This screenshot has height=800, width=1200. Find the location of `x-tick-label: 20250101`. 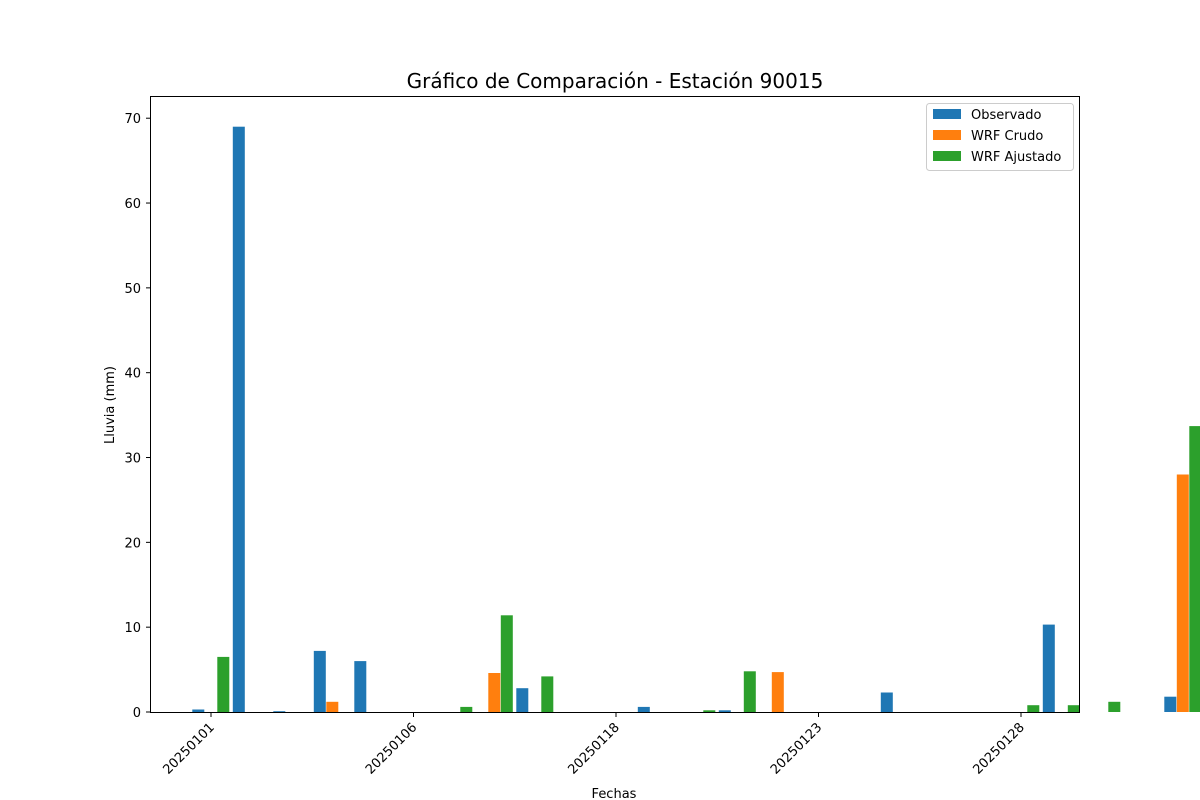

x-tick-label: 20250101 is located at coordinates (188, 748).